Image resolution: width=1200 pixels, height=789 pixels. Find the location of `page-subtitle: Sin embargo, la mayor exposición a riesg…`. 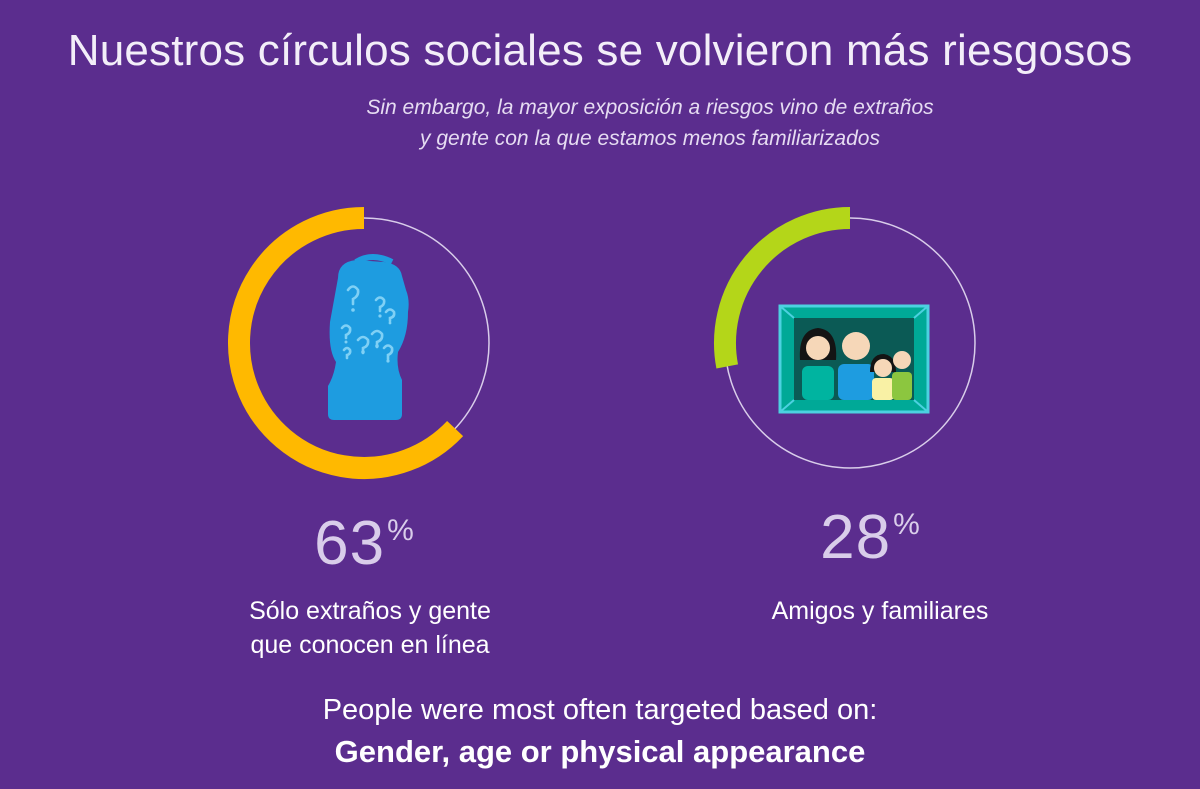

page-subtitle: Sin embargo, la mayor exposición a riesg… is located at coordinates (650, 123).